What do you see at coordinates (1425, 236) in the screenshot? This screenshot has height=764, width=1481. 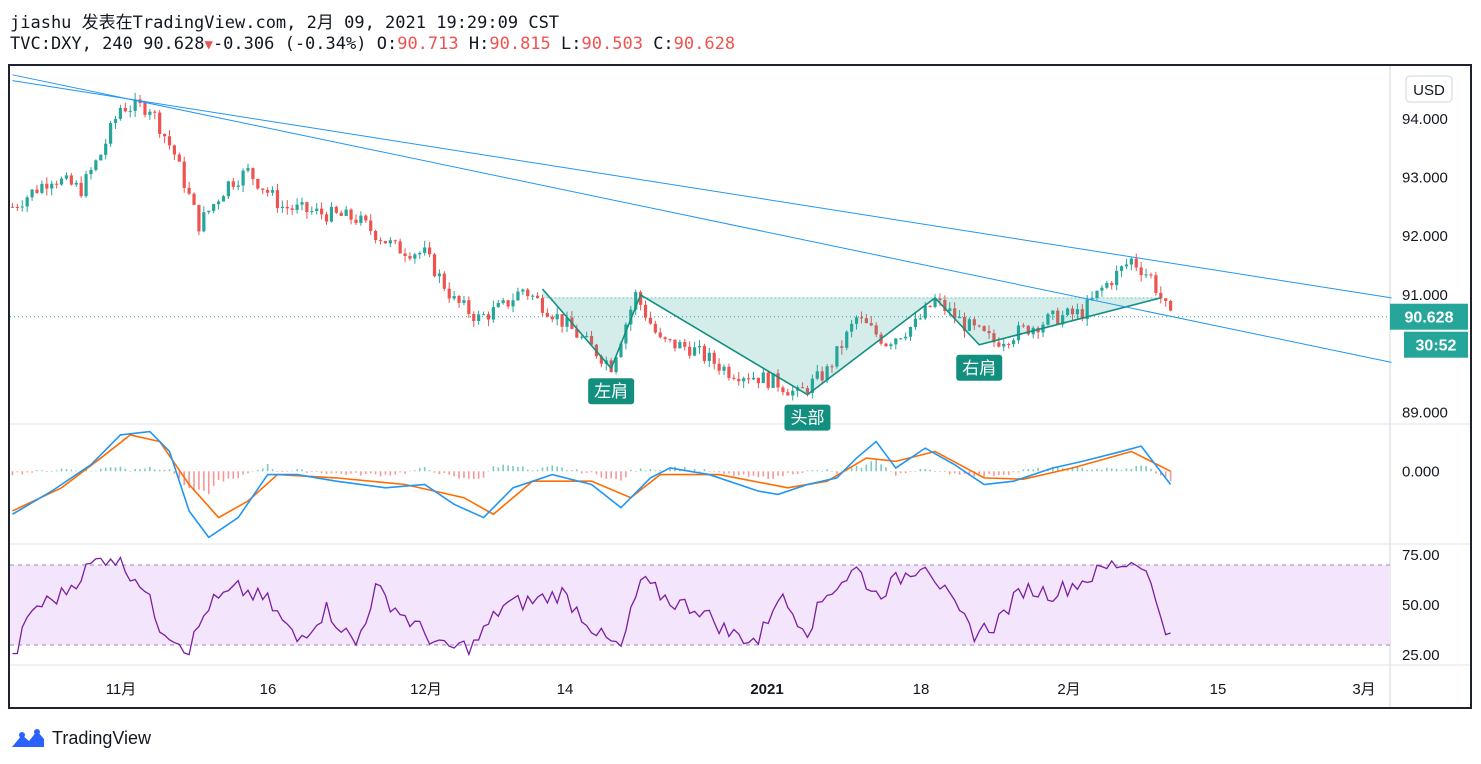 I see `price-tick-label: 92.000` at bounding box center [1425, 236].